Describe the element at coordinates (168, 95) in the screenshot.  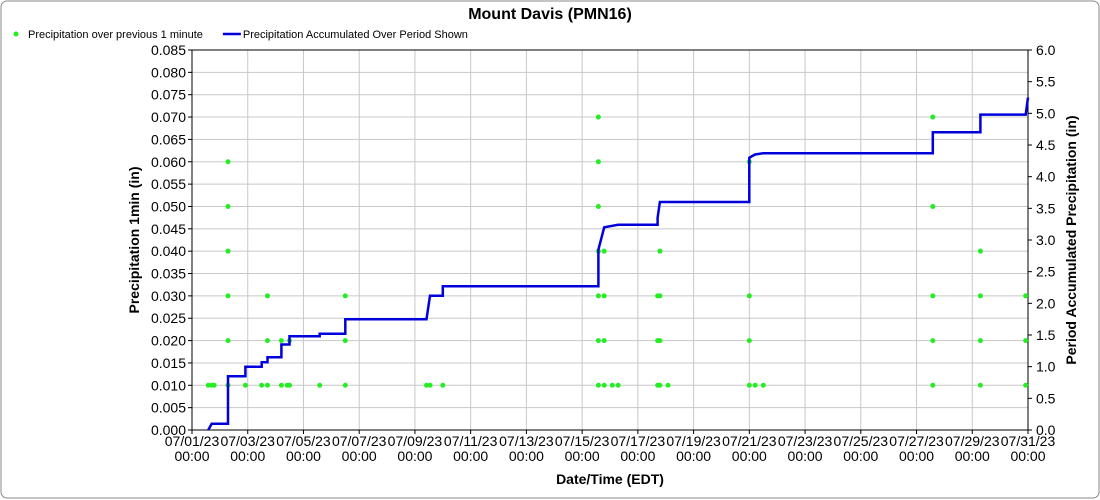
I see `y-tick-label: 0.075` at that location.